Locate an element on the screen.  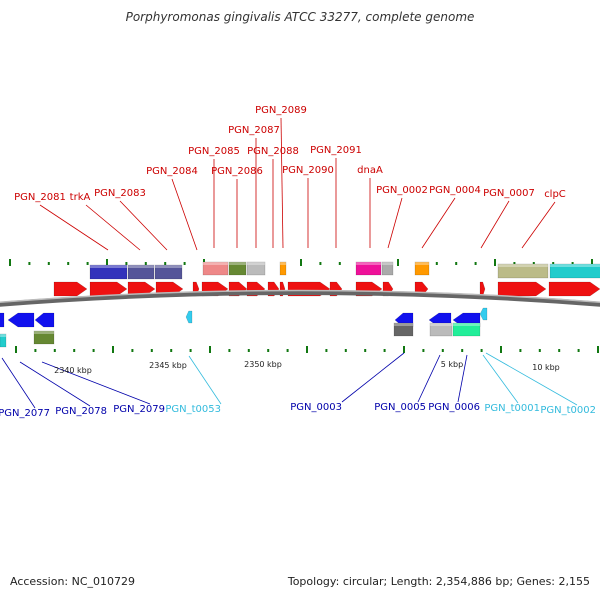
gene-label: dnaA is located at coordinates (370, 170).